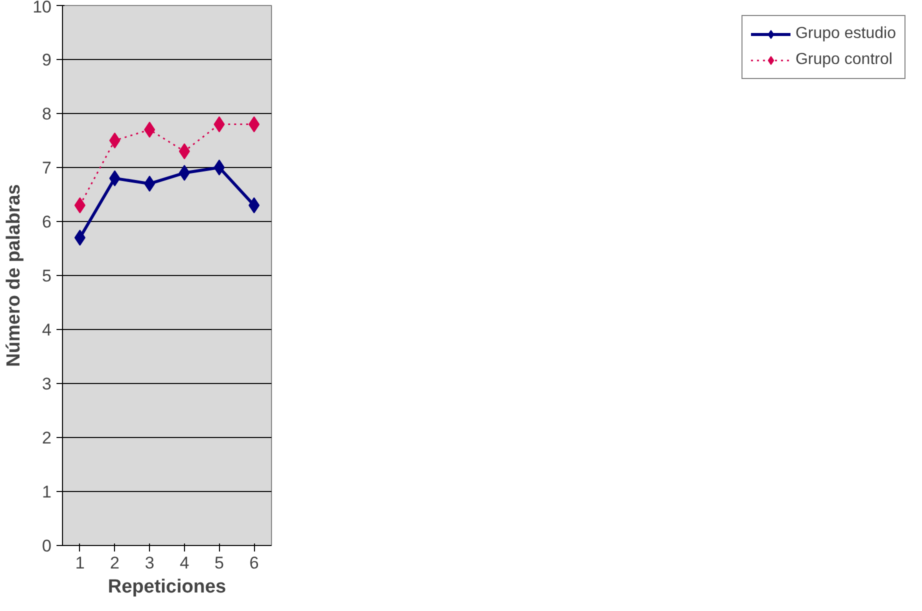 This screenshot has height=611, width=922. What do you see at coordinates (42, 8) in the screenshot?
I see `y-tick-label: 10` at bounding box center [42, 8].